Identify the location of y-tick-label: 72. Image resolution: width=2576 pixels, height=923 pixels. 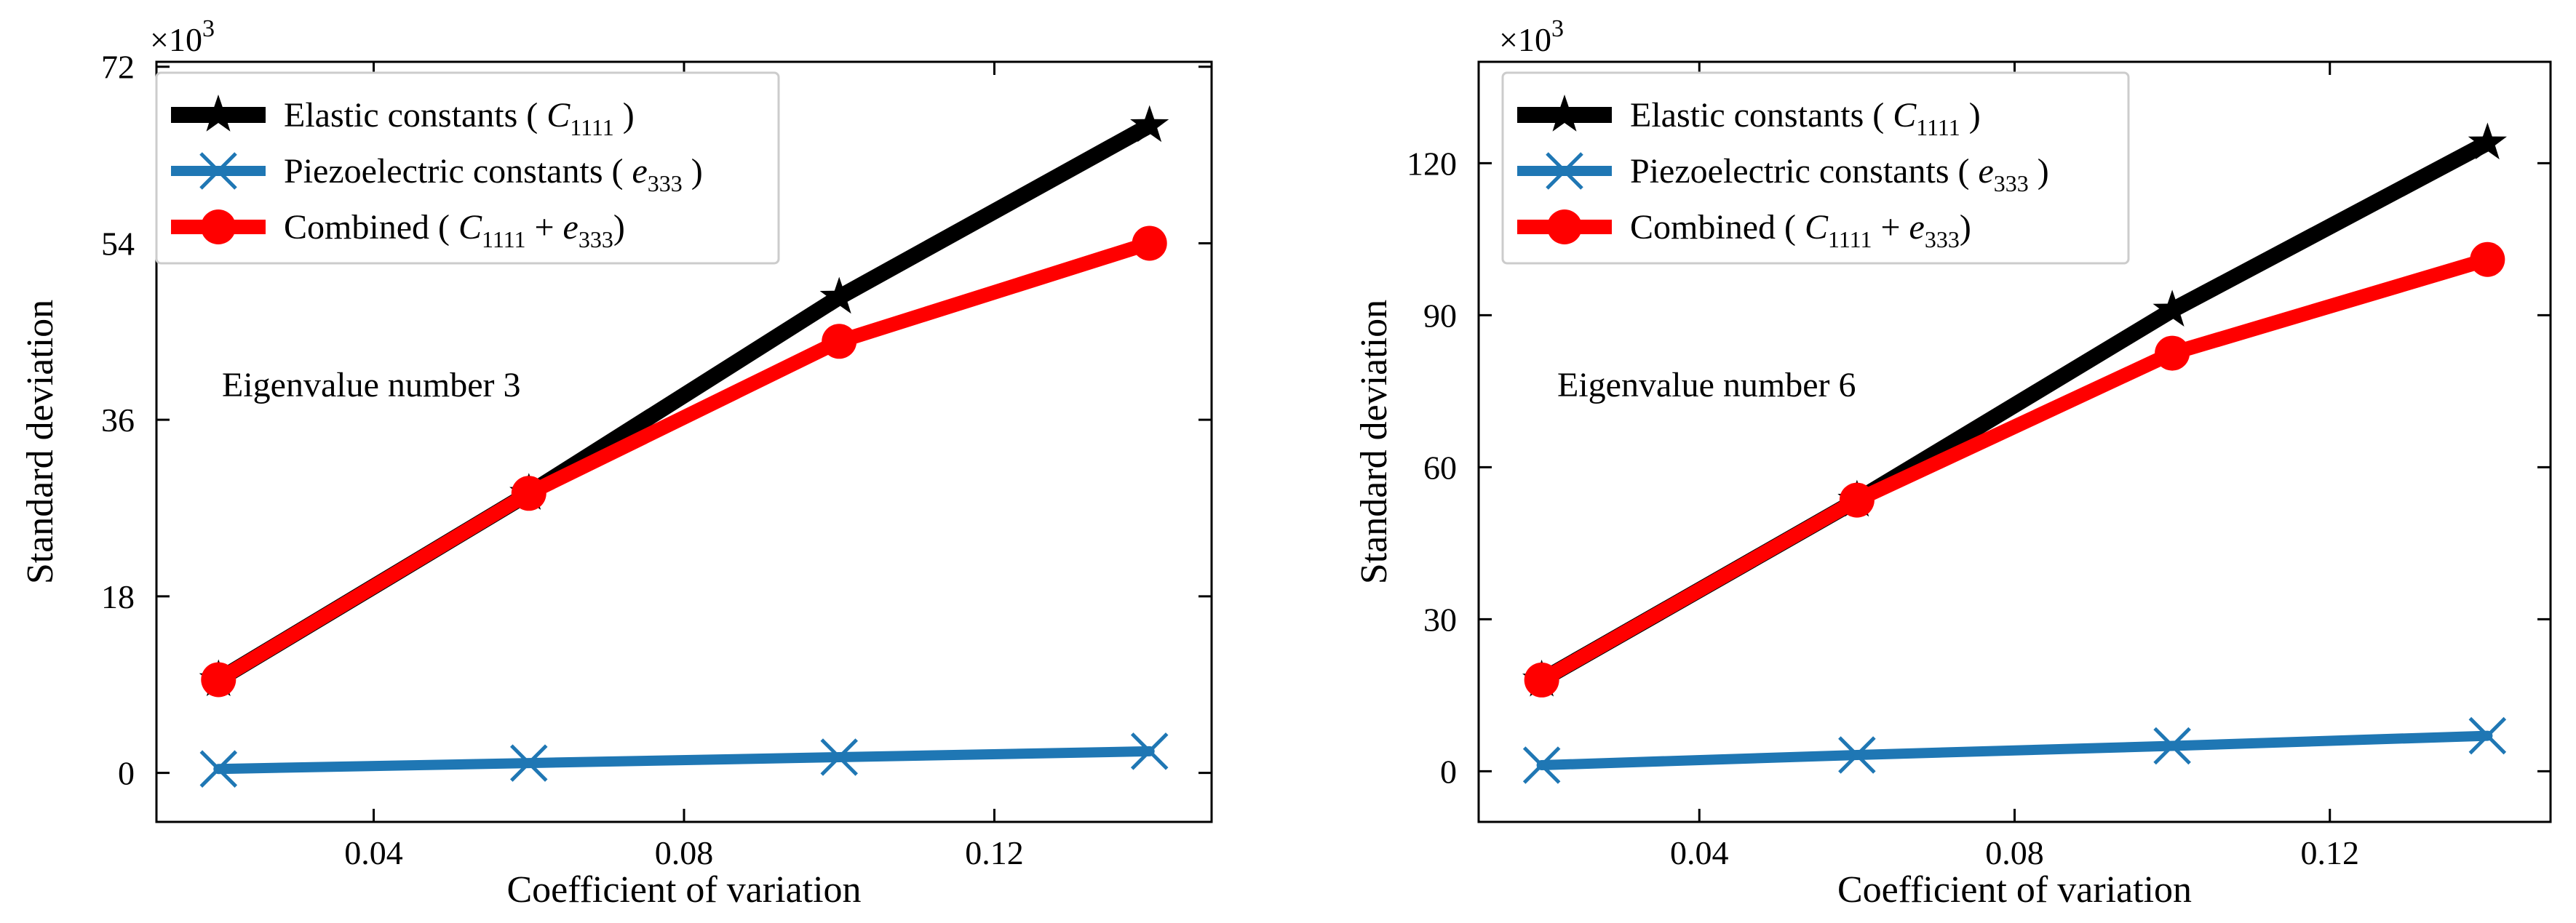
(118, 67).